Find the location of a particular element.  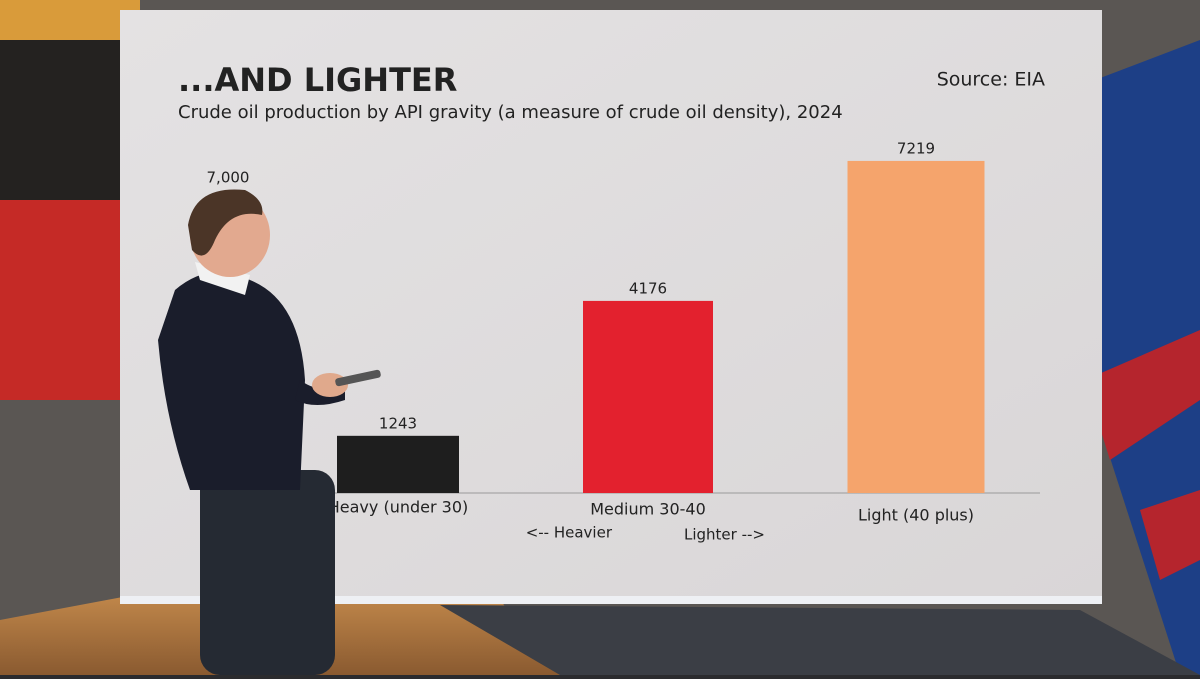

left-flag-red is located at coordinates (70, 300).